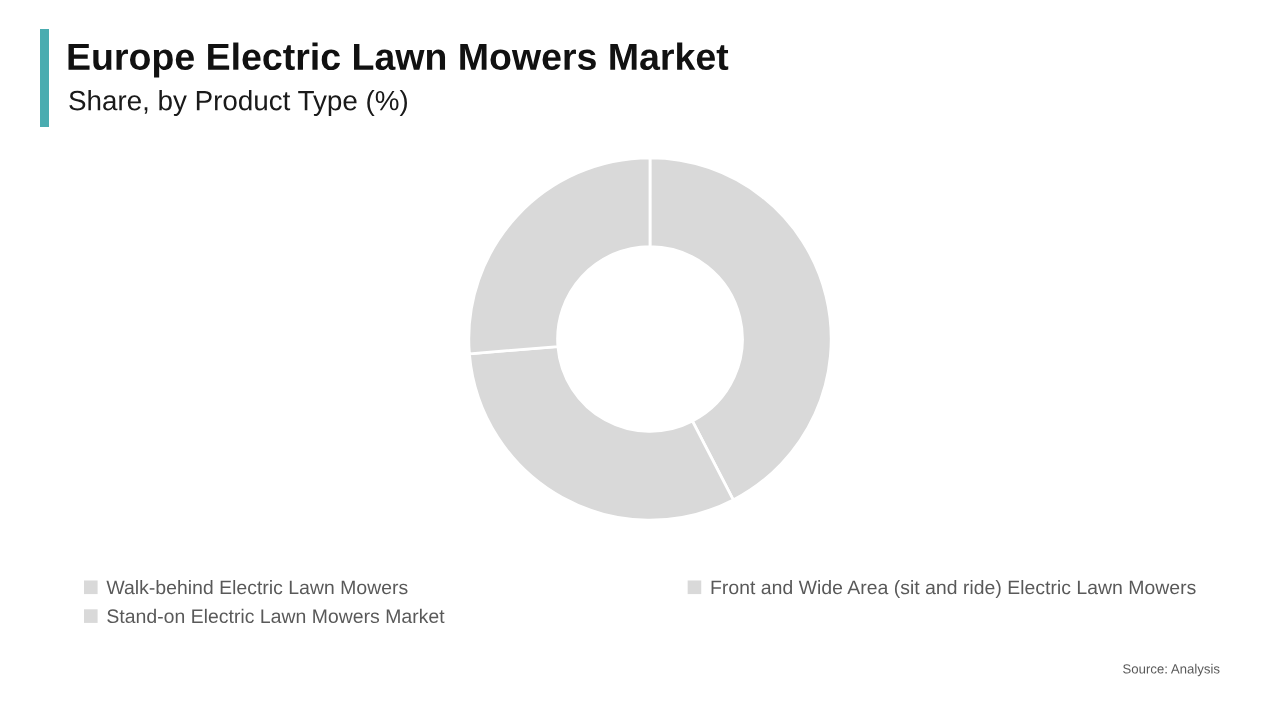 The image size is (1280, 720). Describe the element at coordinates (238, 103) in the screenshot. I see `chart-subtitle: Share, by Product Type (%)` at that location.